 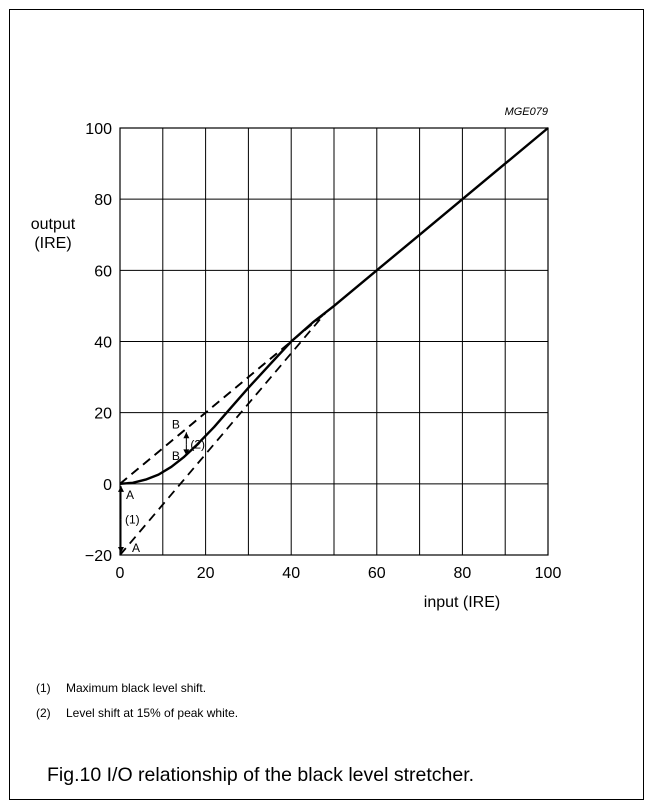 I want to click on x-tick-label-40: 40, so click(x=291, y=573).